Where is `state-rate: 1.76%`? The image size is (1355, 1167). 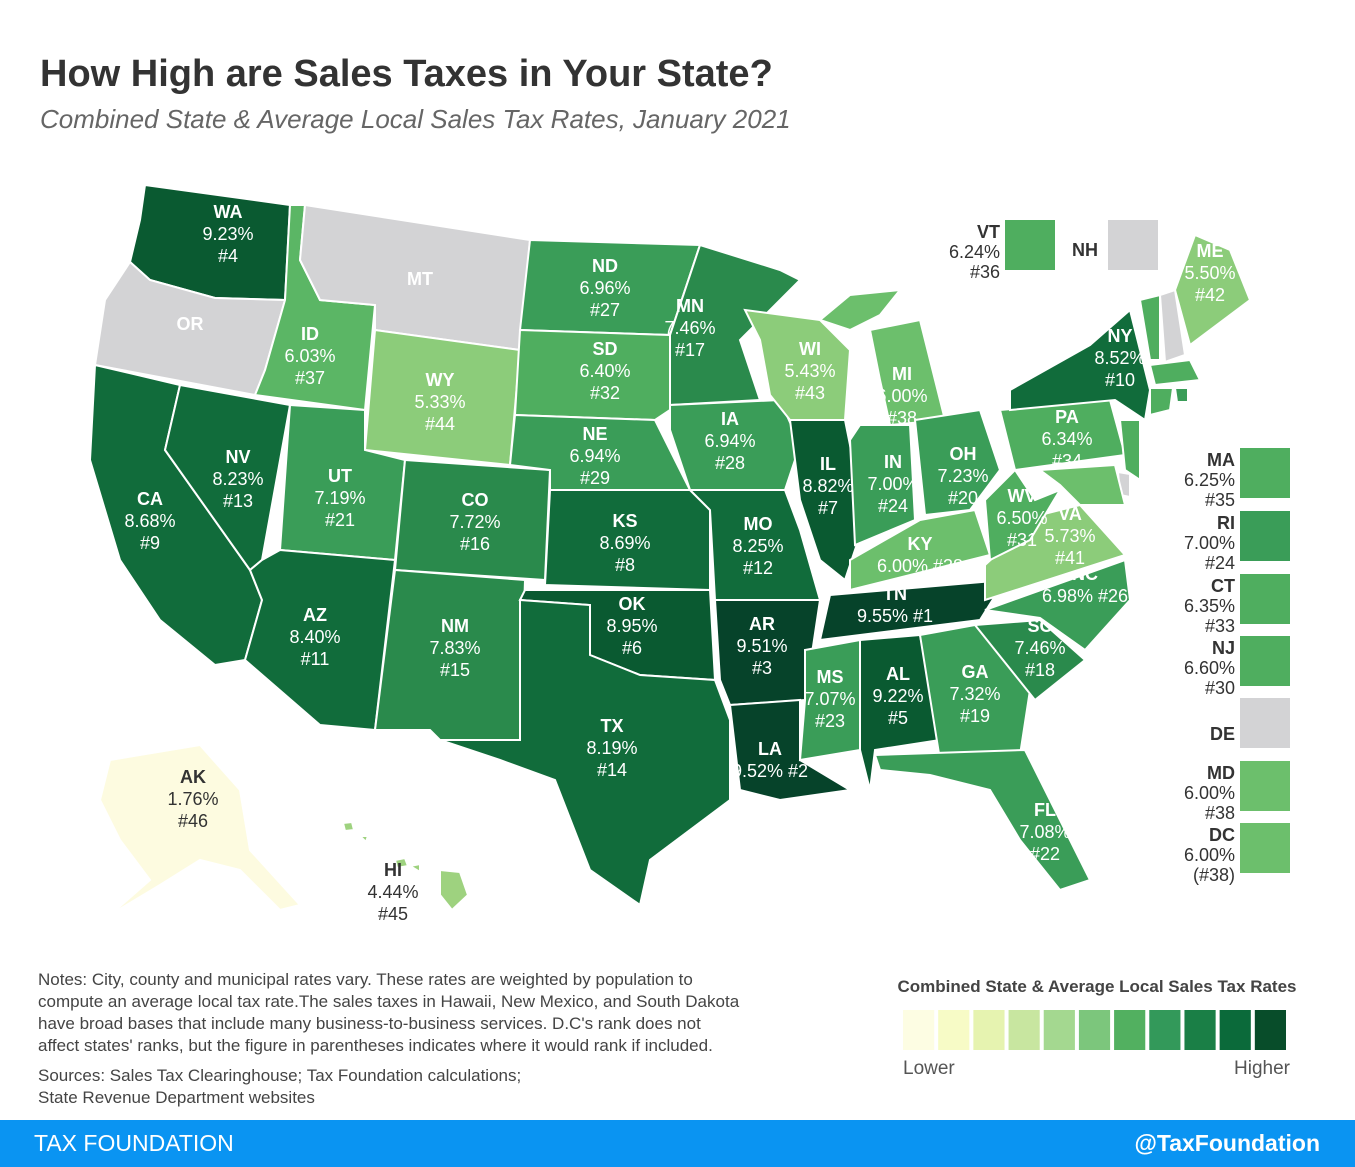
state-rate: 1.76% is located at coordinates (192, 799).